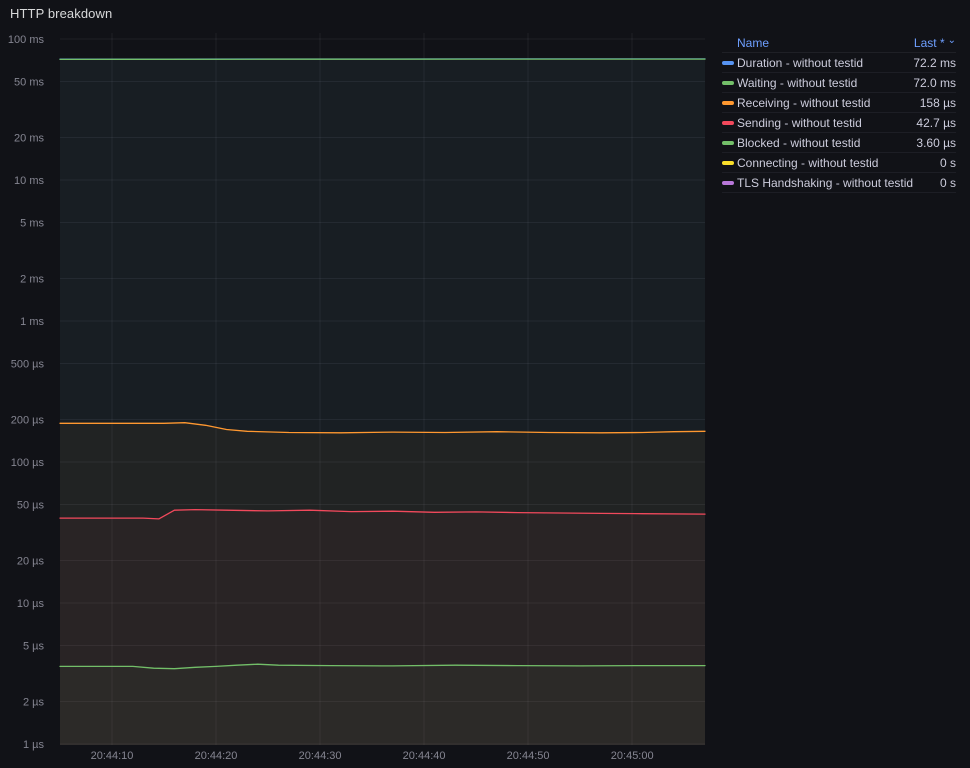 The width and height of the screenshot is (970, 768). What do you see at coordinates (34, 646) in the screenshot?
I see `y-tick-label: 5 µs` at bounding box center [34, 646].